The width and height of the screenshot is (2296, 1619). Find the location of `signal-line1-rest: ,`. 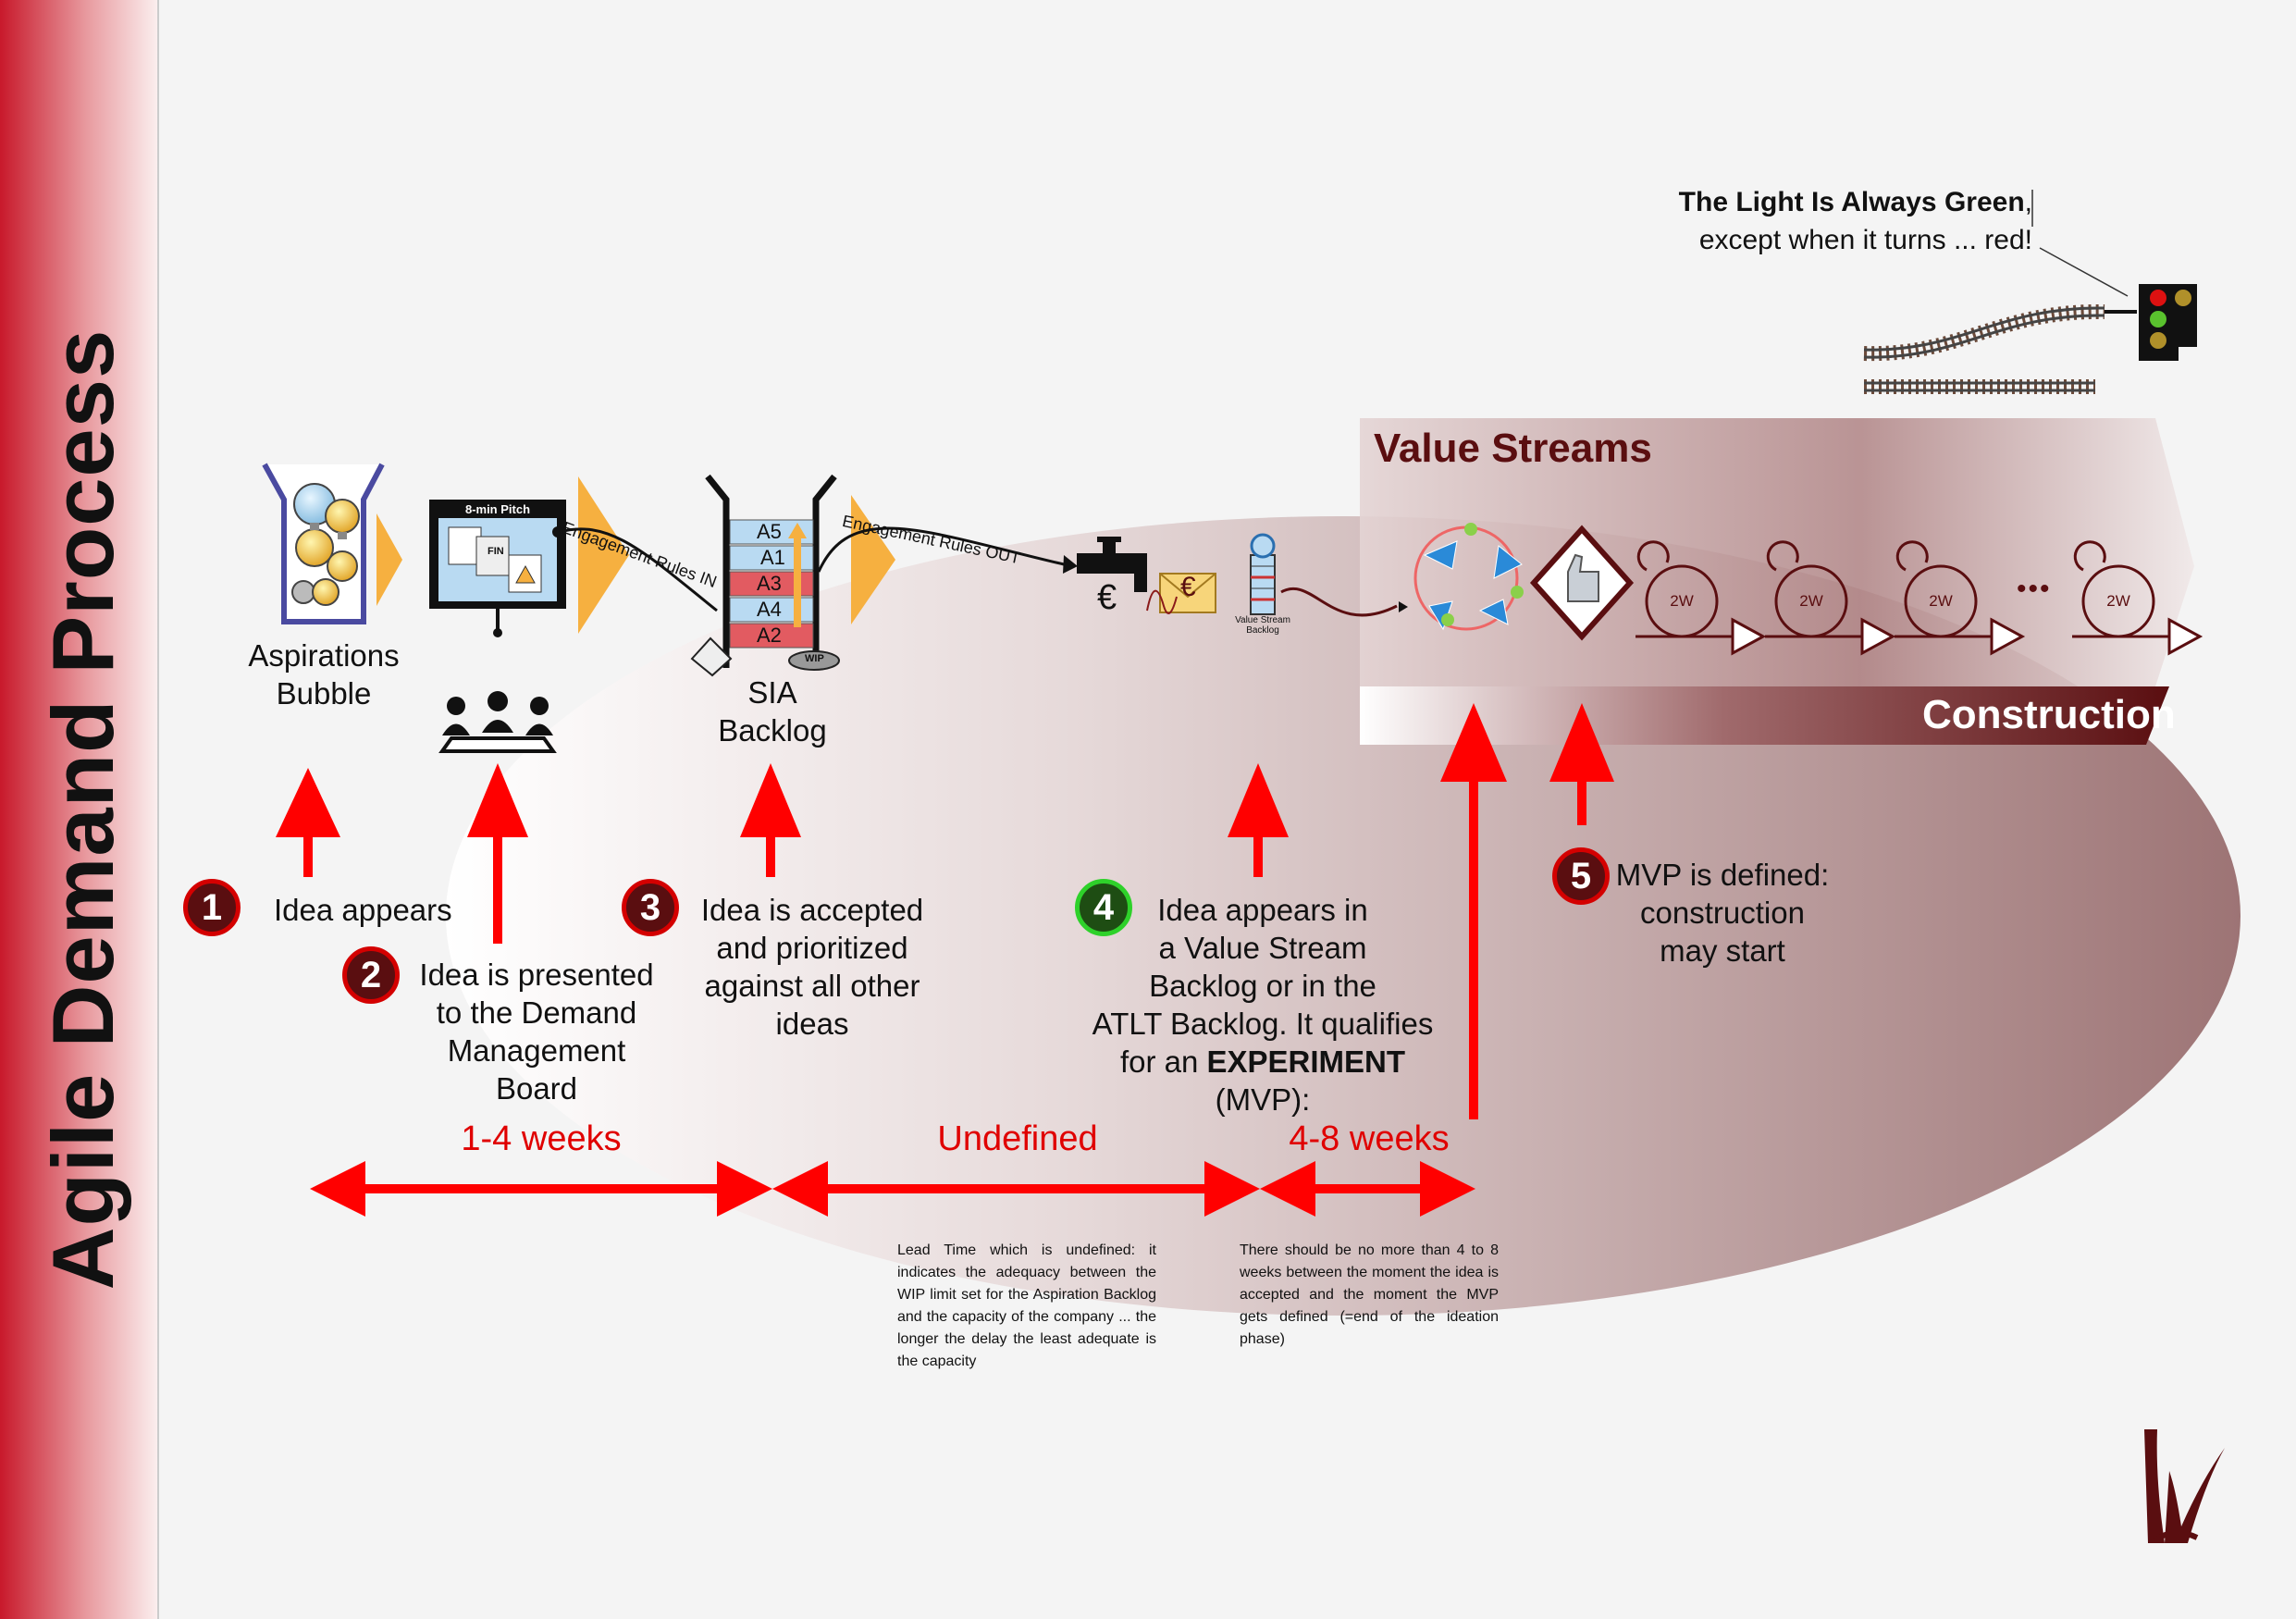

signal-line1-rest: , is located at coordinates (2028, 202).